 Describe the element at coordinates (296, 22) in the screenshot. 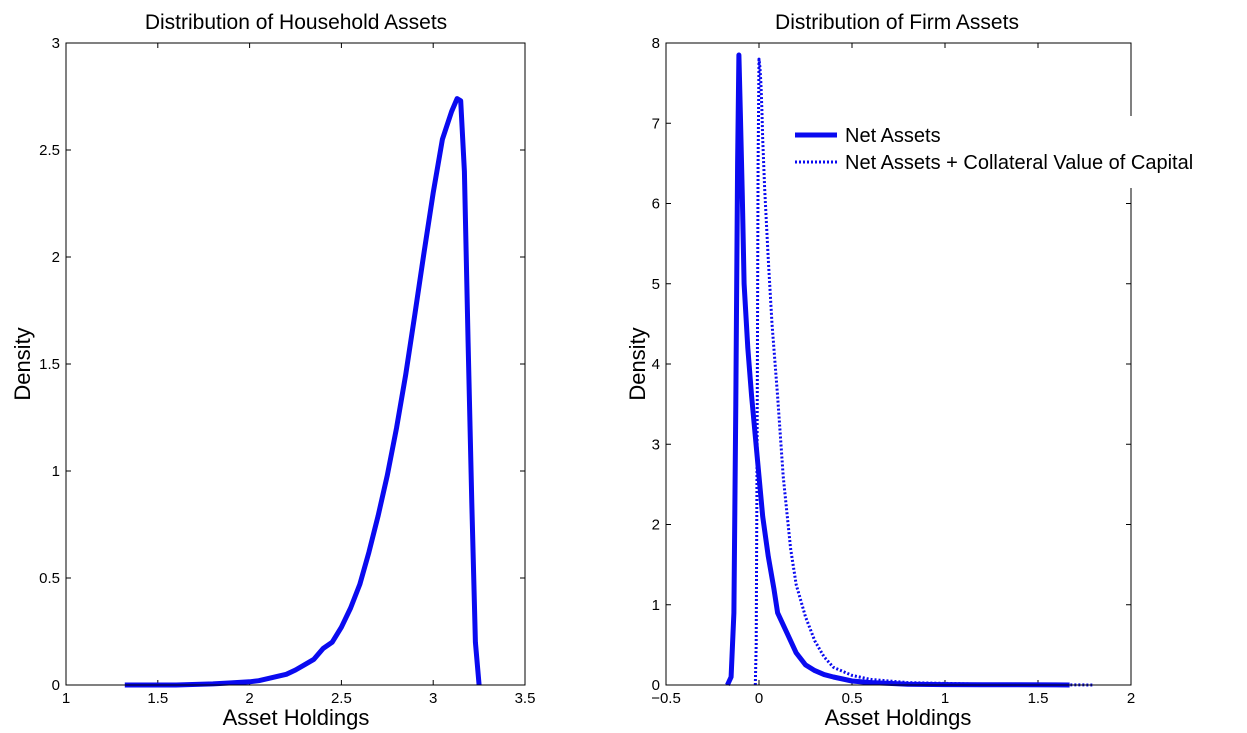

I see `chart-title: Distribution of Household Assets` at that location.